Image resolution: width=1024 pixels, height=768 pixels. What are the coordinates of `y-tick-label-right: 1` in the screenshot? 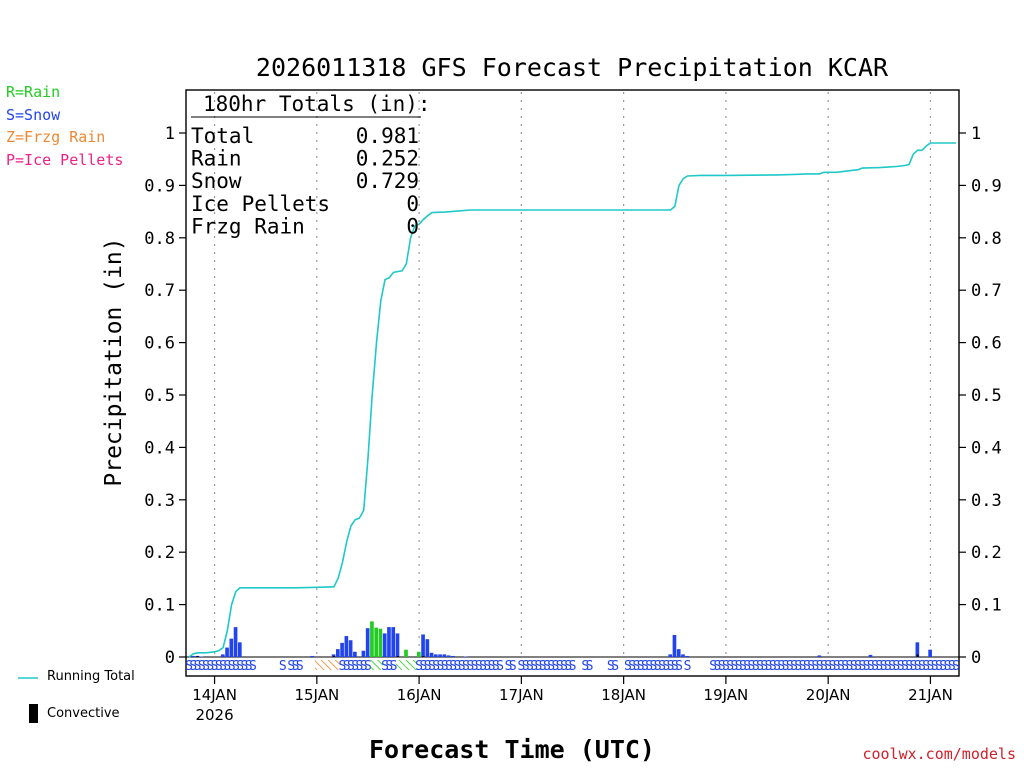 It's located at (976, 134).